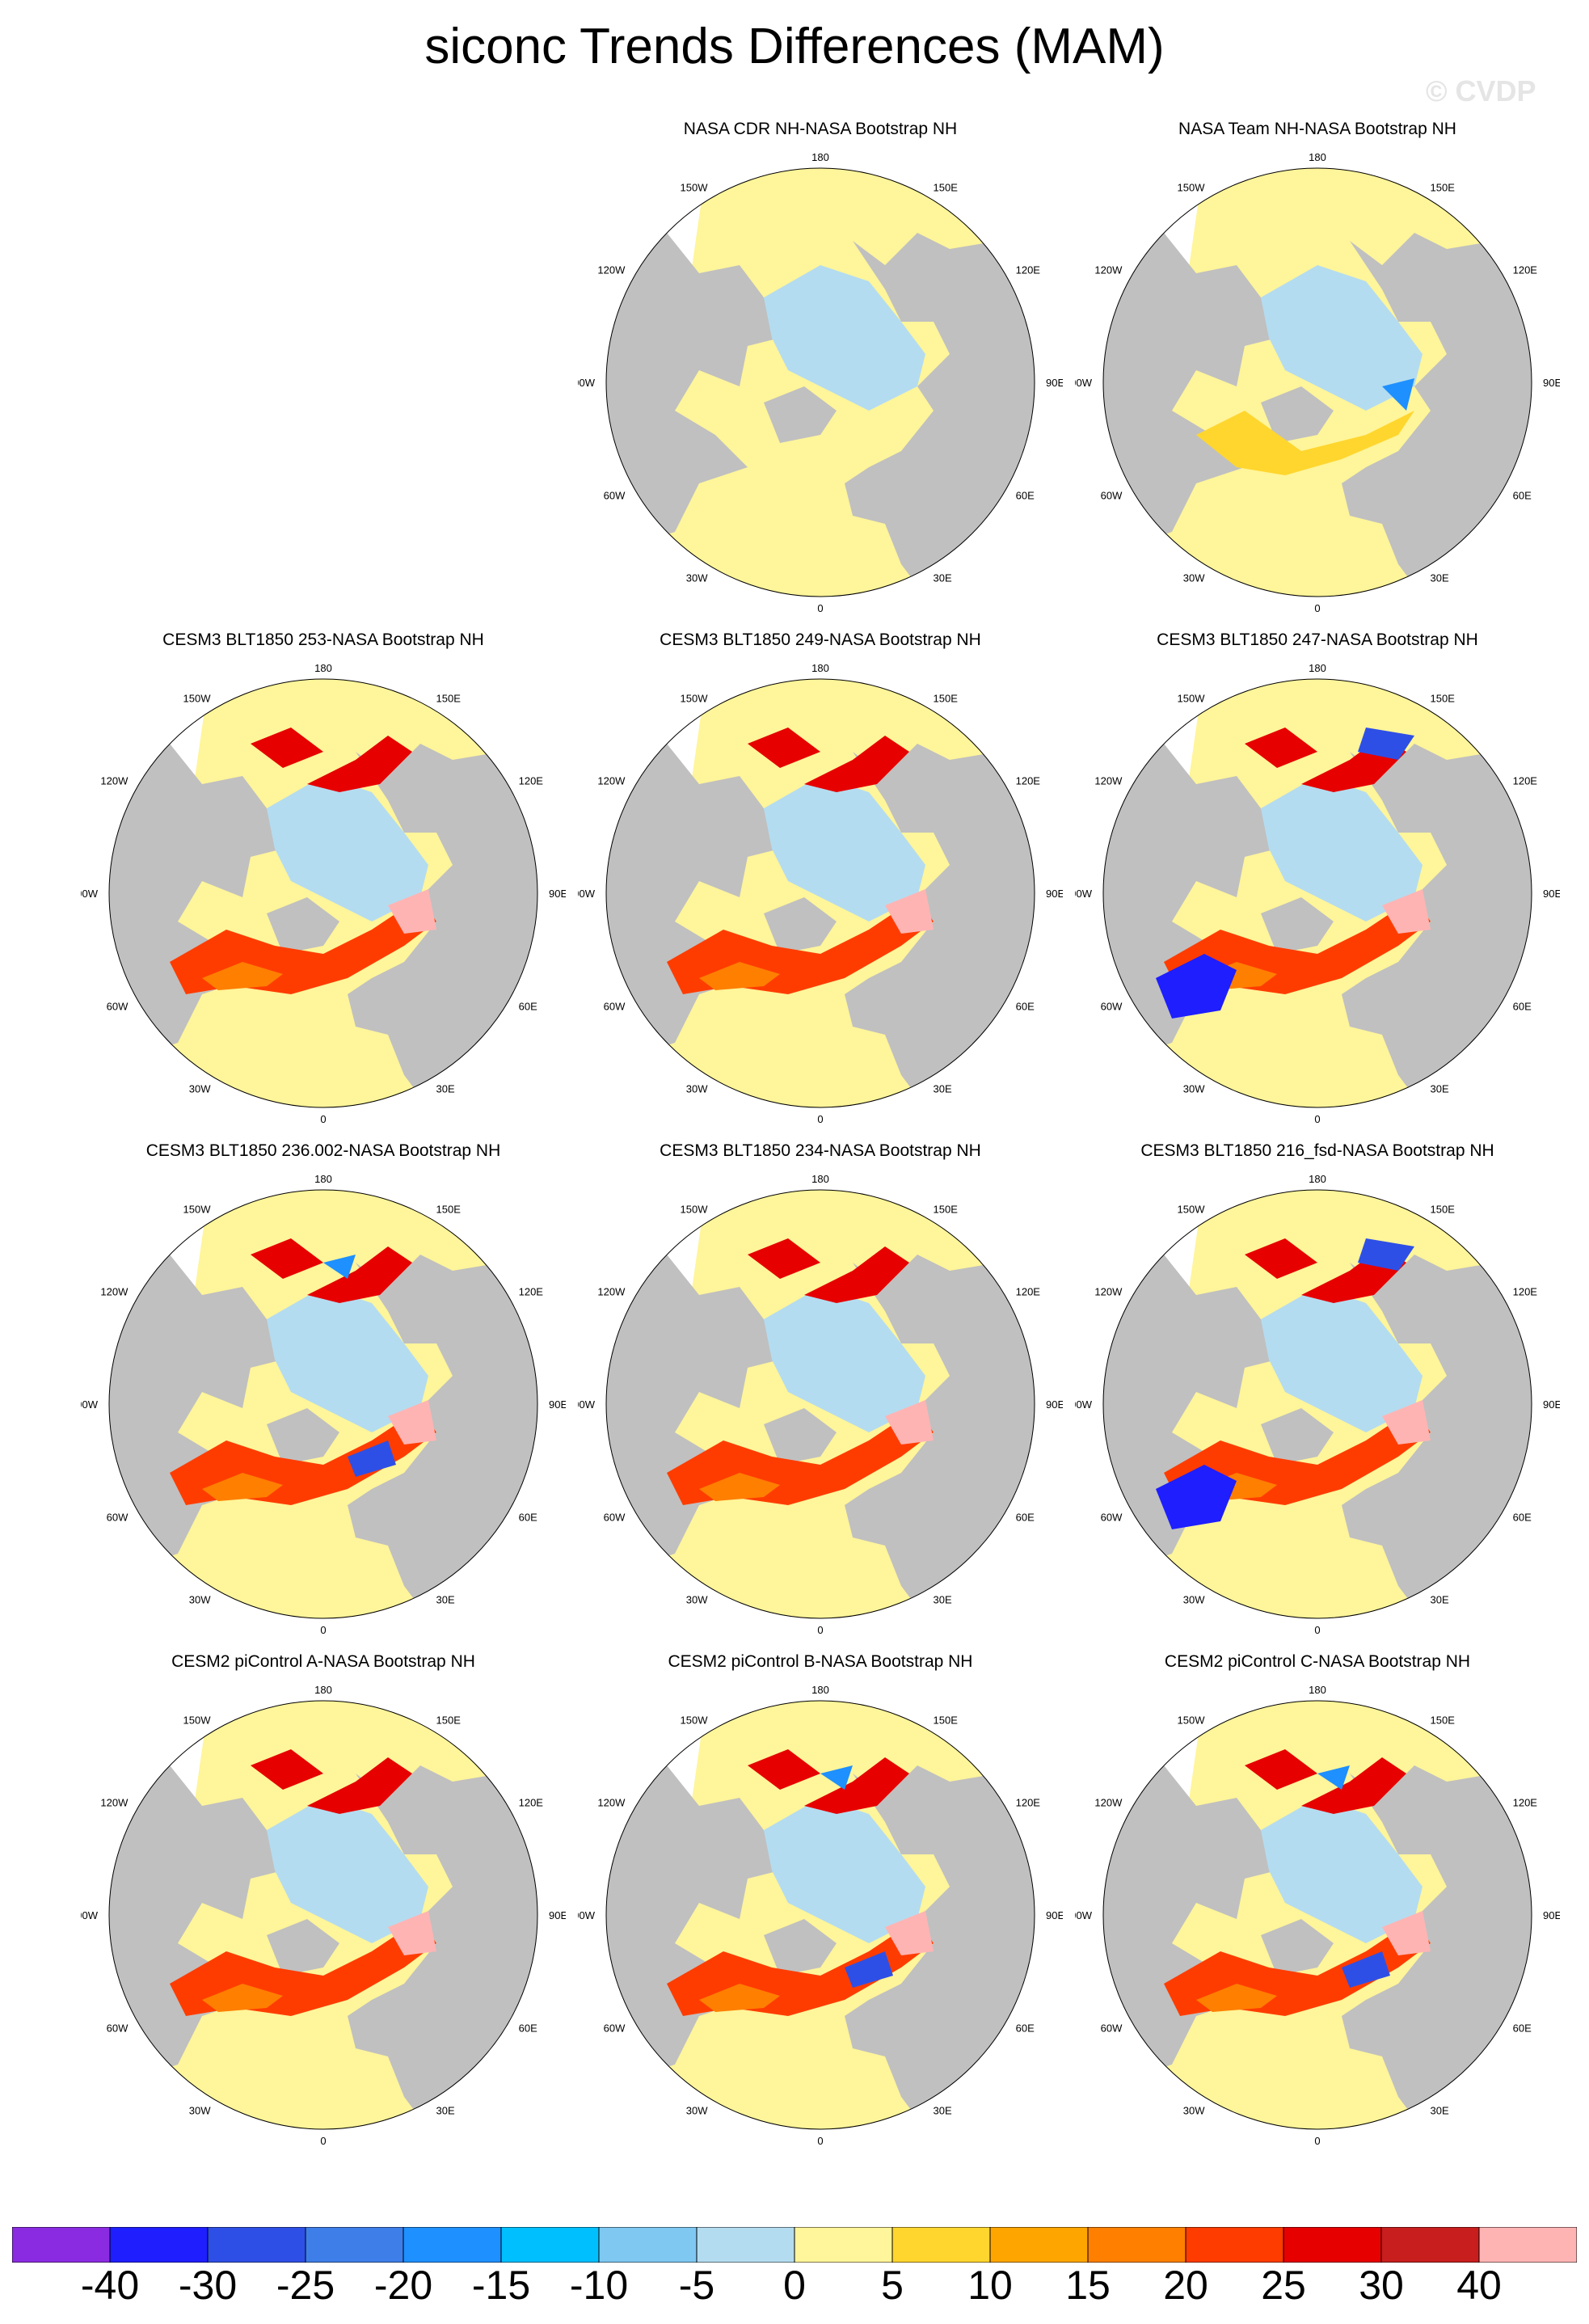 Image resolution: width=1589 pixels, height=2324 pixels. Describe the element at coordinates (501, 2285) in the screenshot. I see `colorbar-label: -15` at that location.